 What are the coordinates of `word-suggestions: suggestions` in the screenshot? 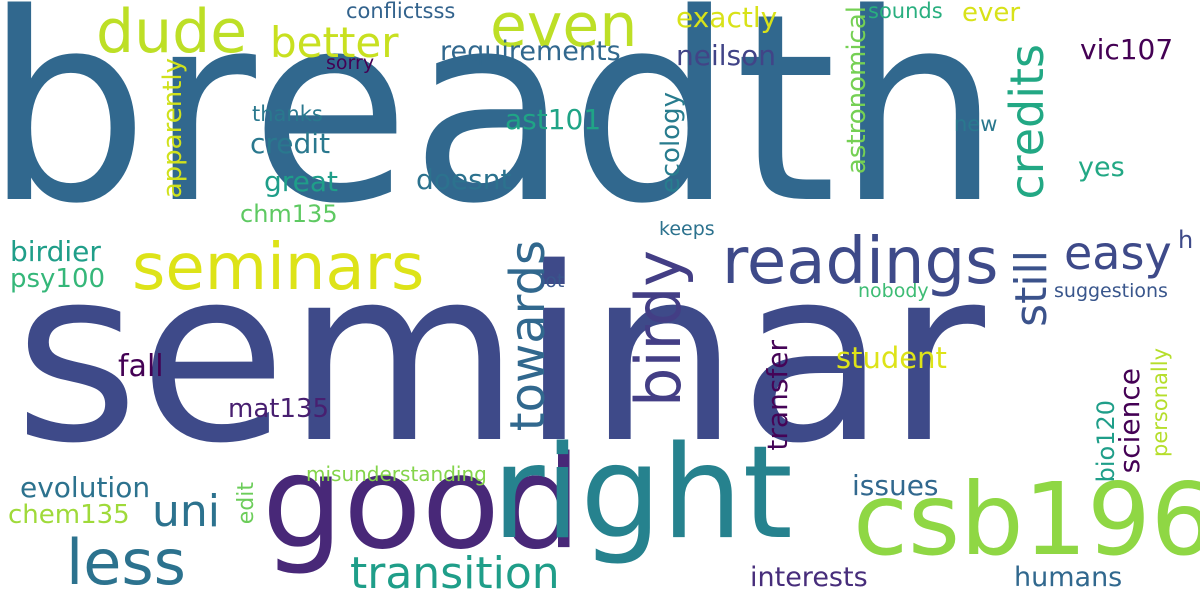 It's located at (1111, 291).